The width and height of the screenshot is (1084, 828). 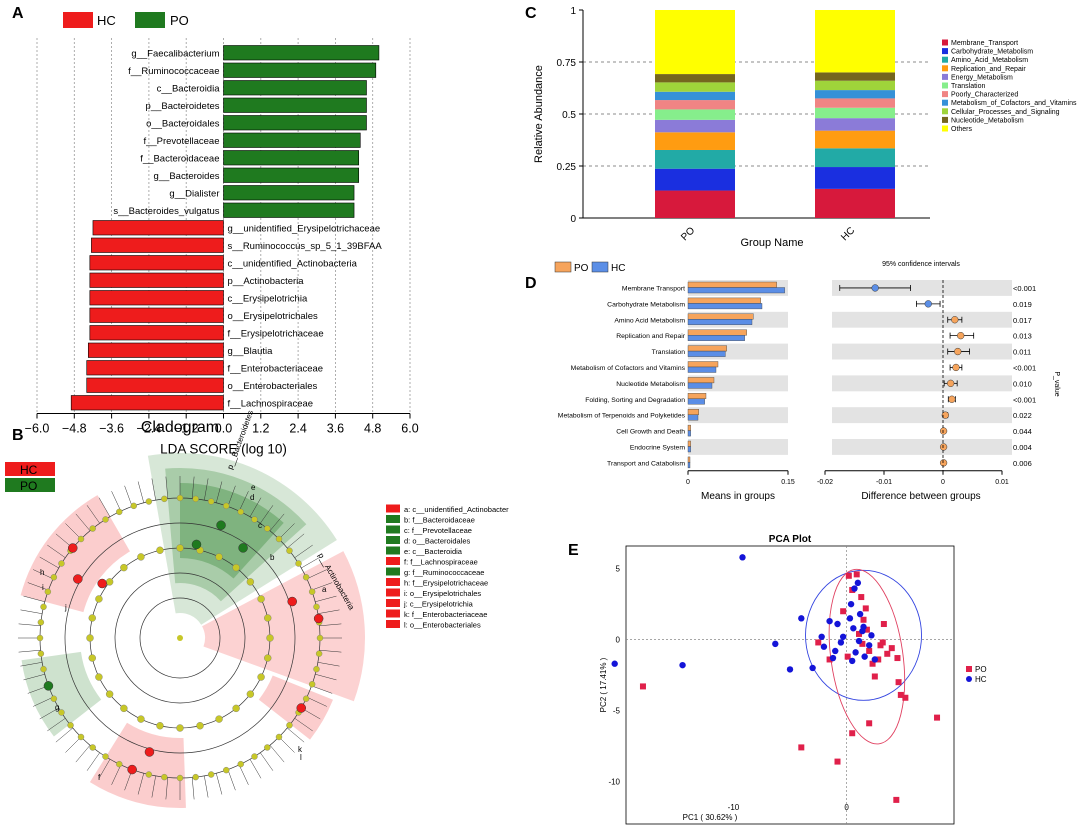 I want to click on clado-legend-swatch-po, so click(x=30, y=485).